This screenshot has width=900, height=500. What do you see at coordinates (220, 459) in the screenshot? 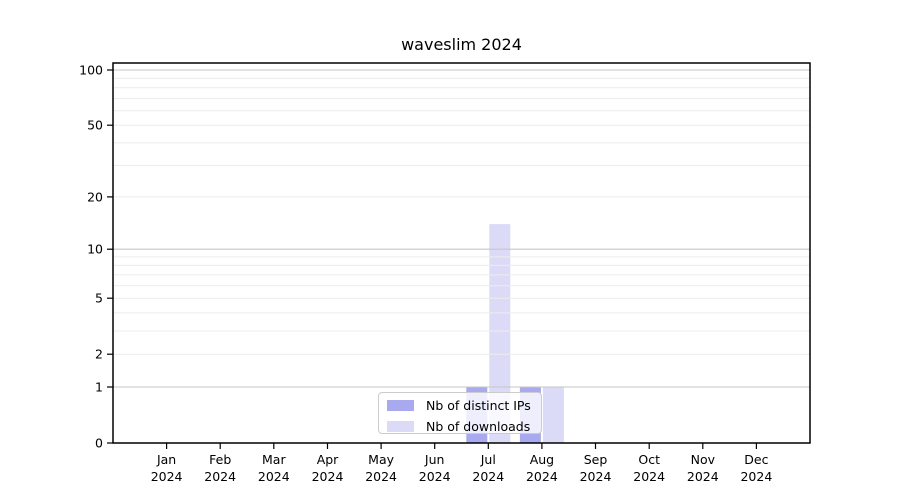
I see `x-tick-label-month: Feb` at bounding box center [220, 459].